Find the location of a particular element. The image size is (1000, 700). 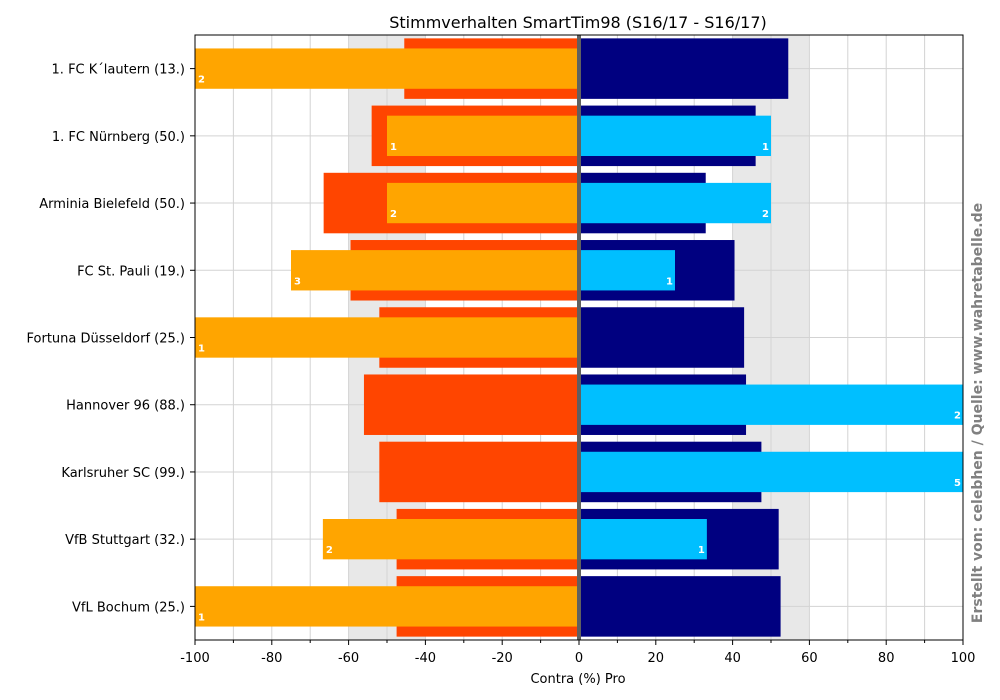

x-tick-label: -60 is located at coordinates (348, 658).